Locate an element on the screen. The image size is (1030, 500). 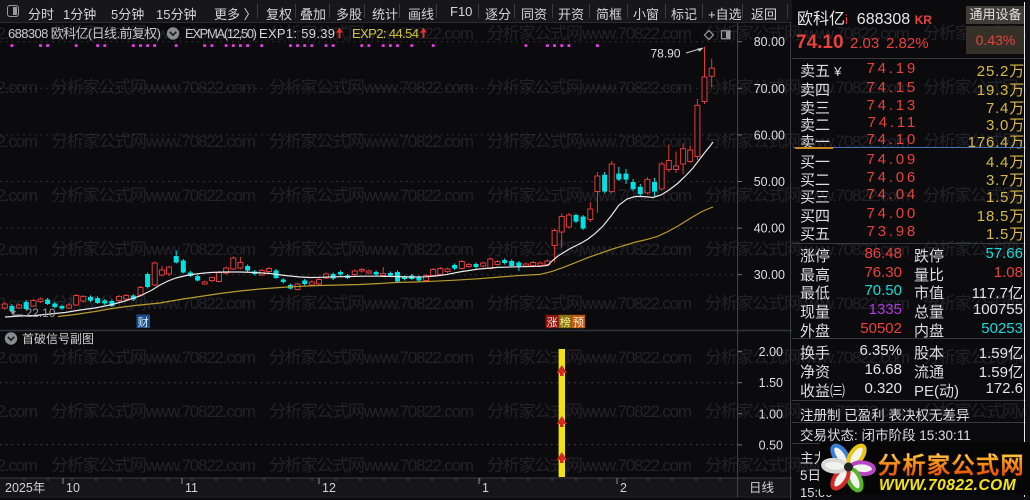
svg-text: EXPMA(12,50) is located at coordinates (221, 33).